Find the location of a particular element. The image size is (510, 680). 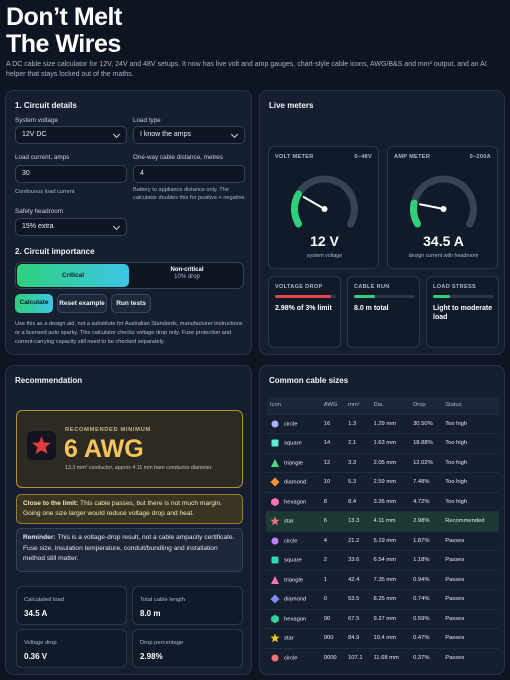

button: Calculate is located at coordinates (34, 303).